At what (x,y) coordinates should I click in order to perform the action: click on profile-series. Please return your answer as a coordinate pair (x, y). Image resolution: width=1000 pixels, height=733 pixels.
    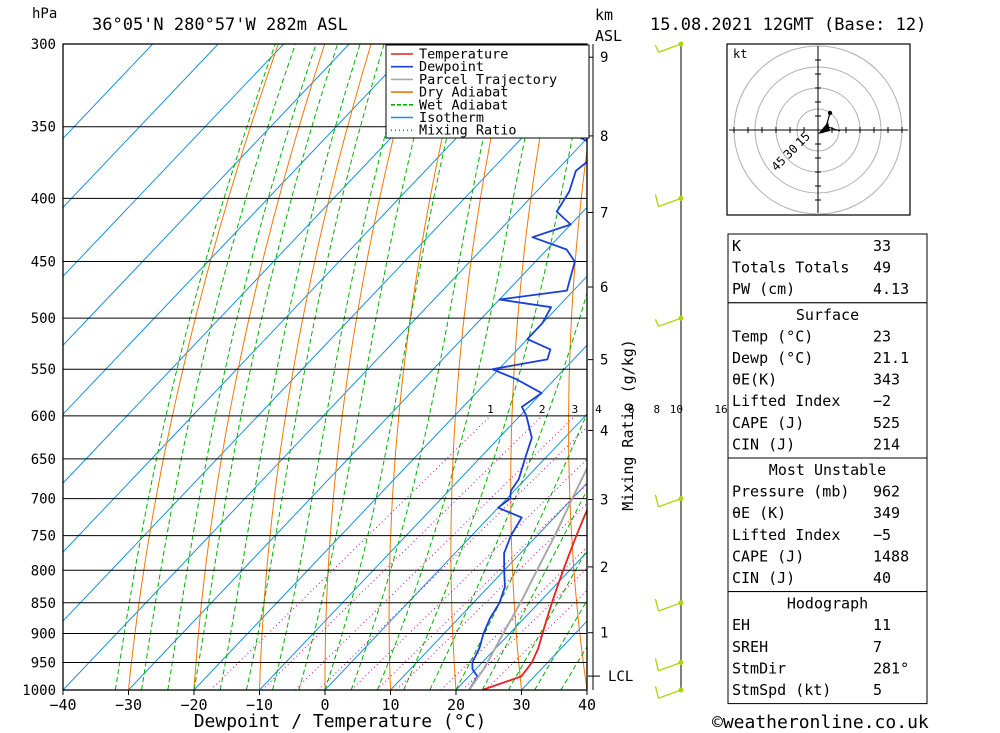
    Looking at the image, I should click on (527, 403).